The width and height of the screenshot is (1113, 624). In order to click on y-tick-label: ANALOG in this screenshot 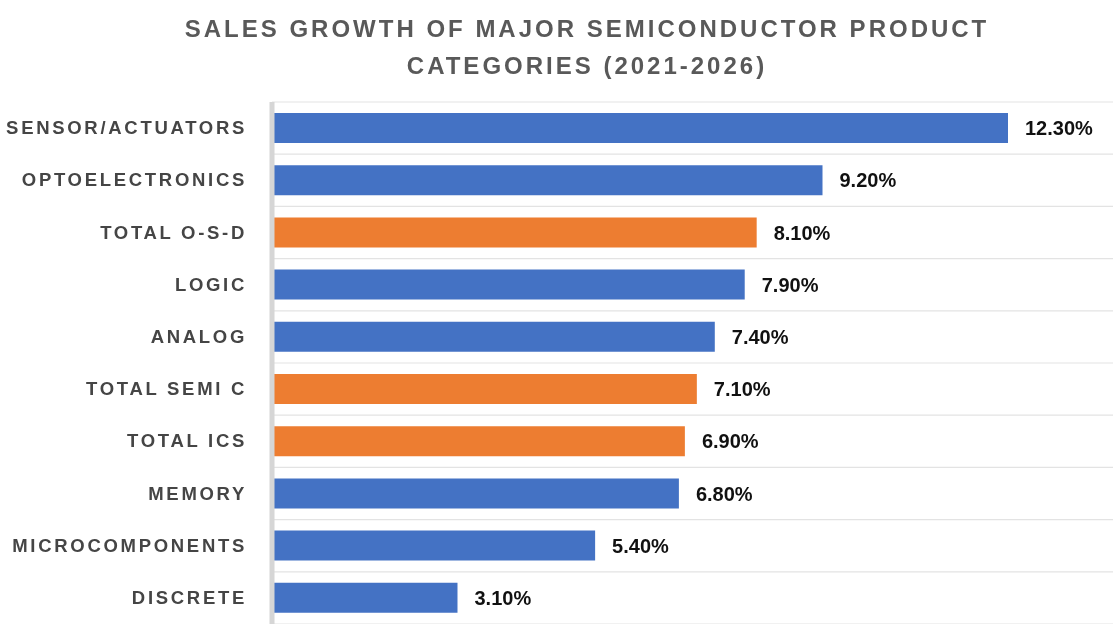, I will do `click(198, 336)`.